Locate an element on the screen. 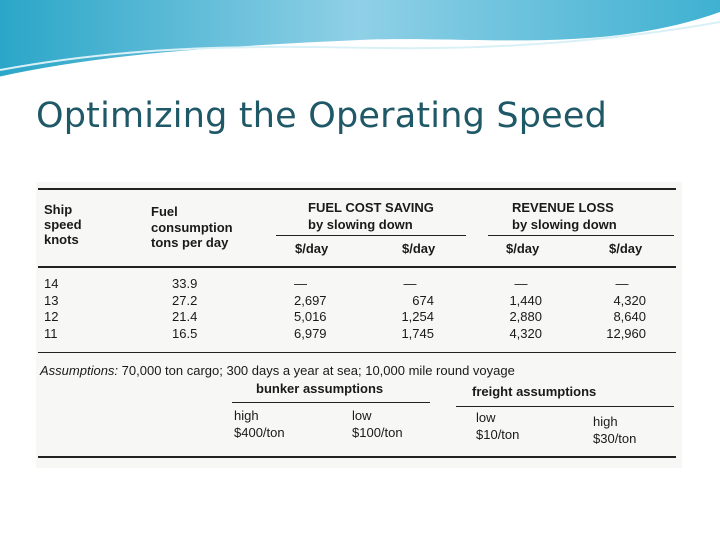  table-cell: 16.5 is located at coordinates (185, 333).